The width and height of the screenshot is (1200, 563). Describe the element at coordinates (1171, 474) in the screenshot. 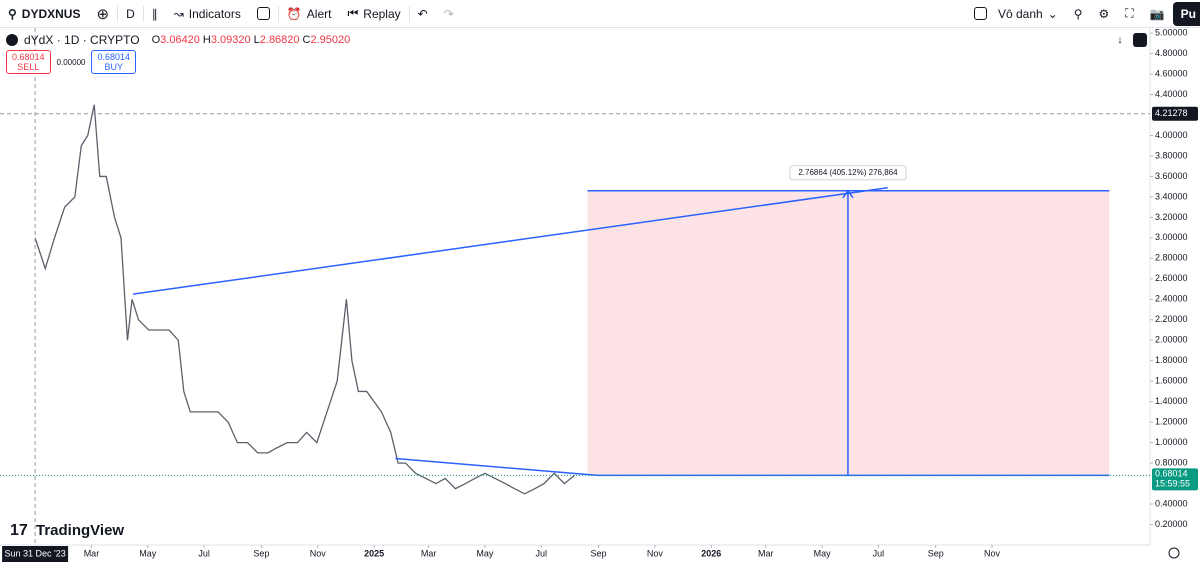

I see `last-price: 0.68014` at that location.